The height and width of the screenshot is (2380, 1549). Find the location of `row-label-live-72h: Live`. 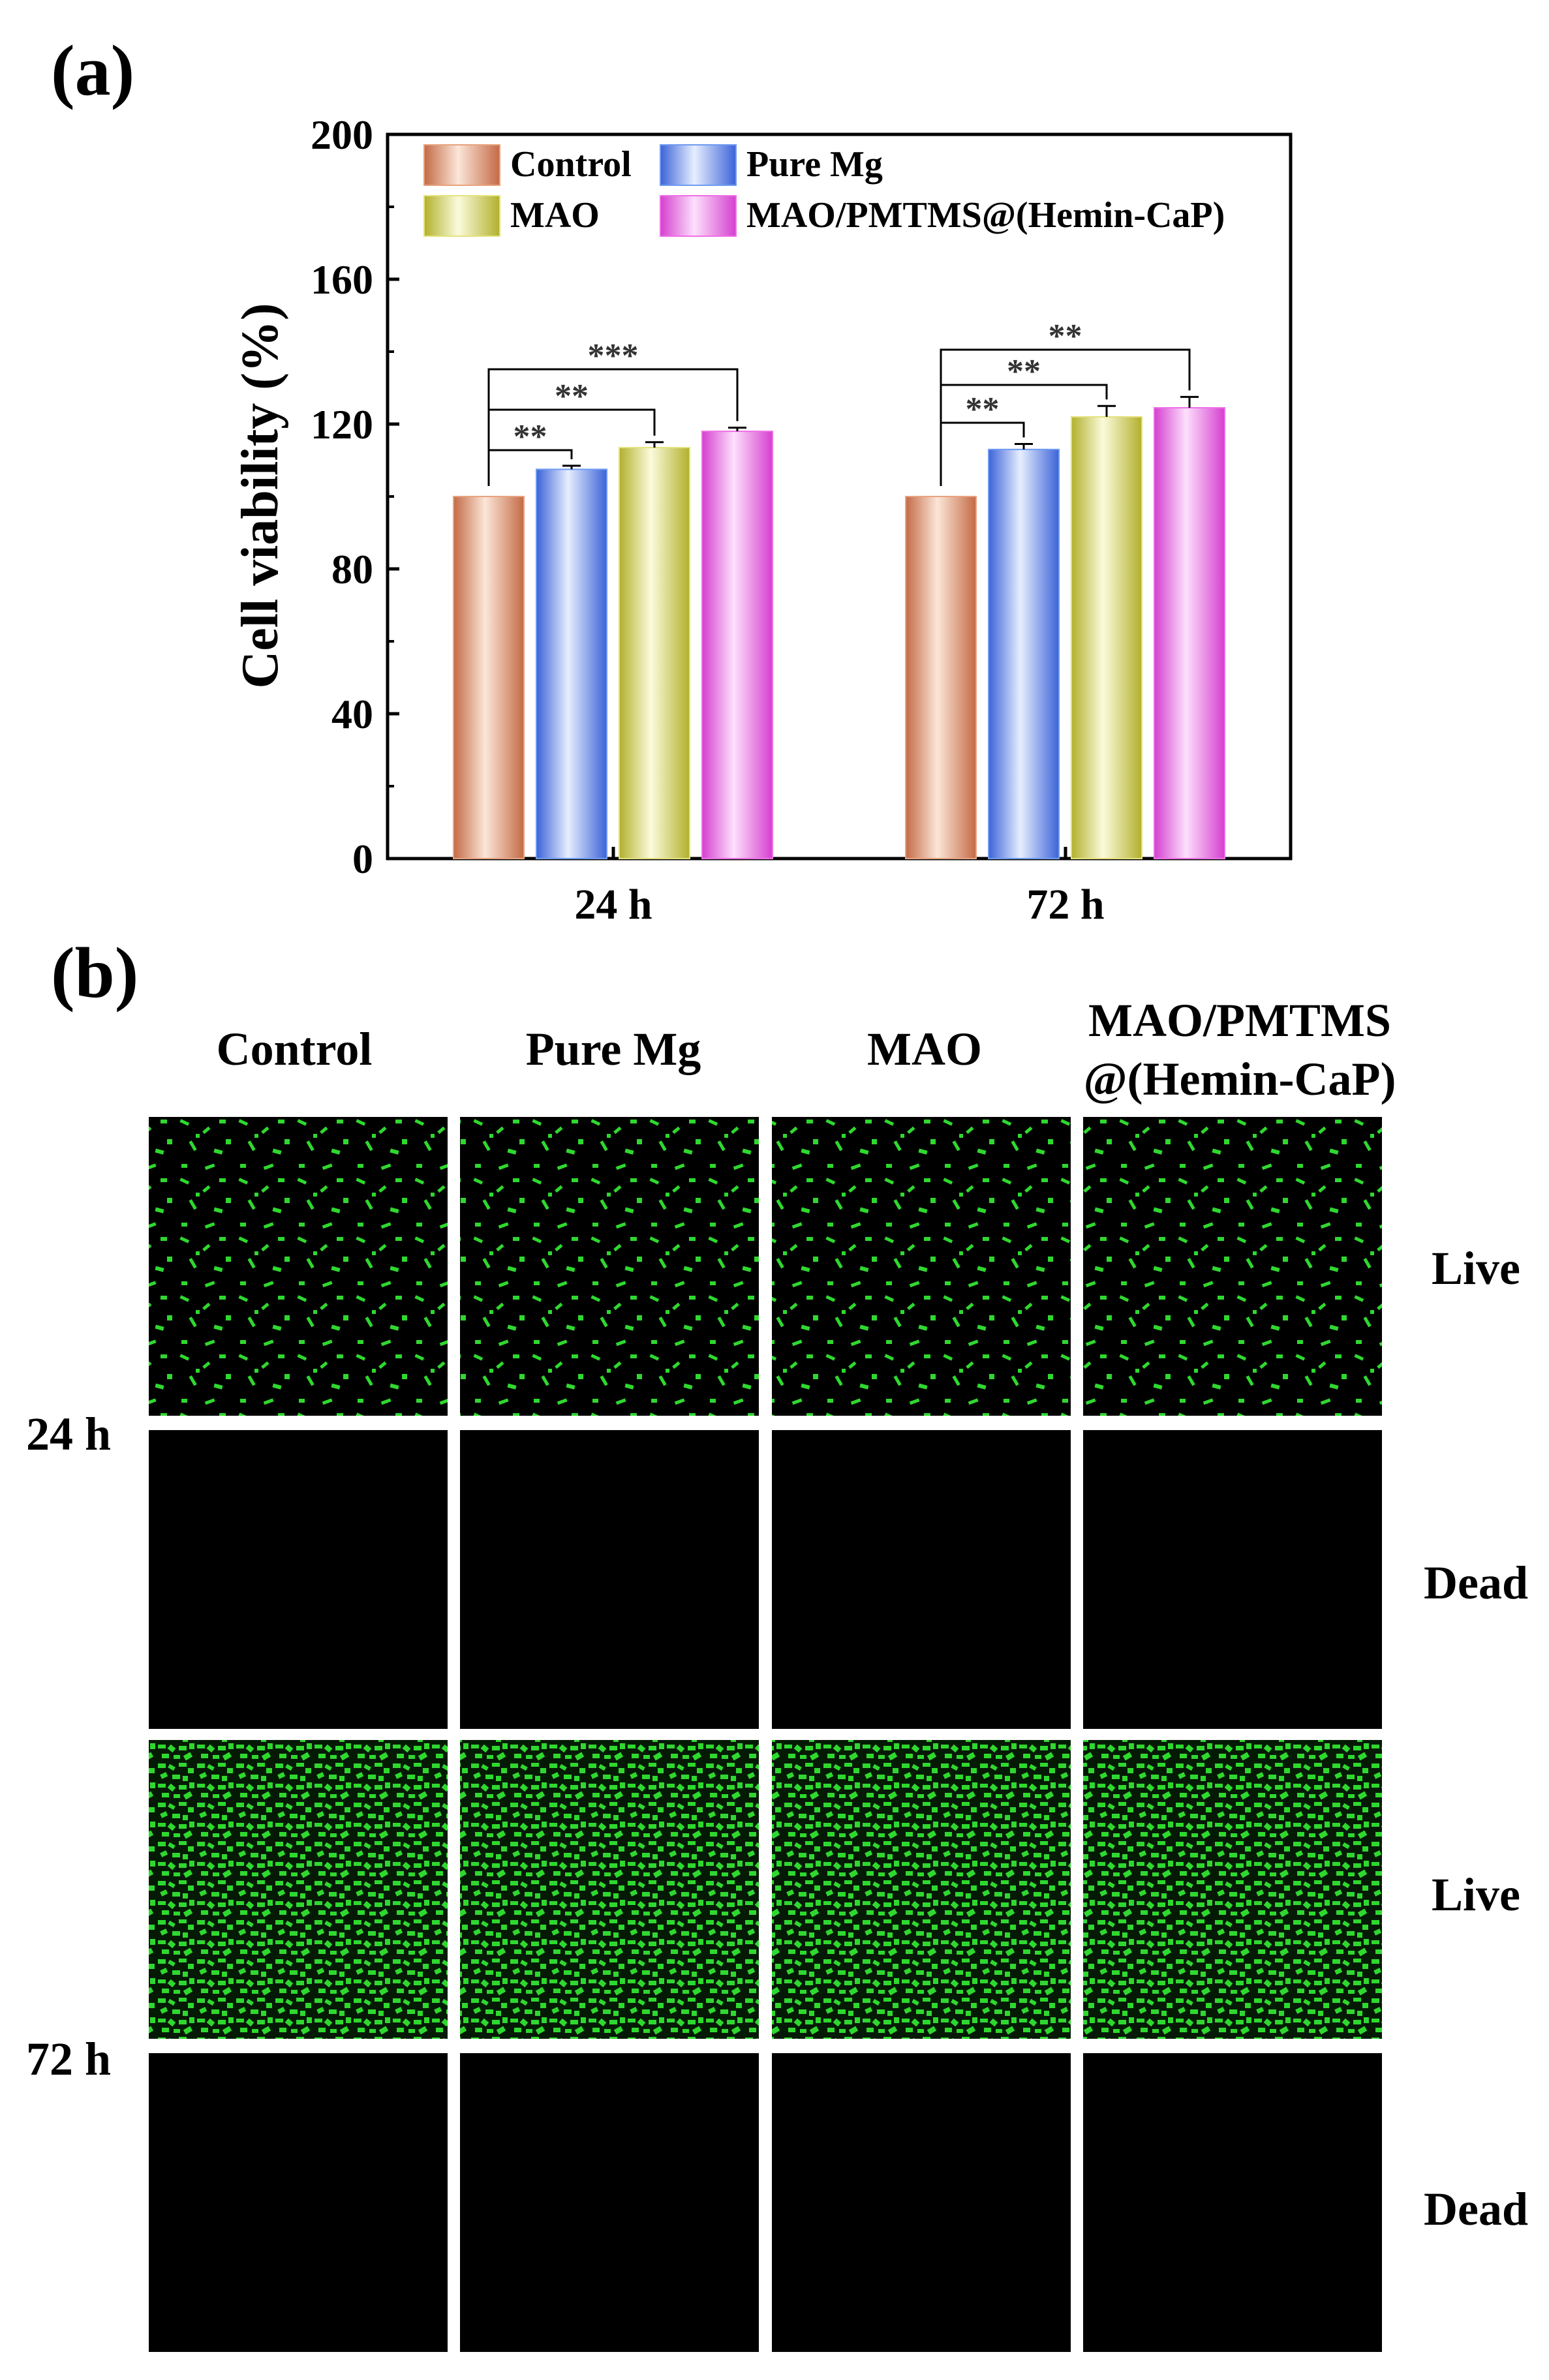

row-label-live-72h: Live is located at coordinates (1476, 1895).